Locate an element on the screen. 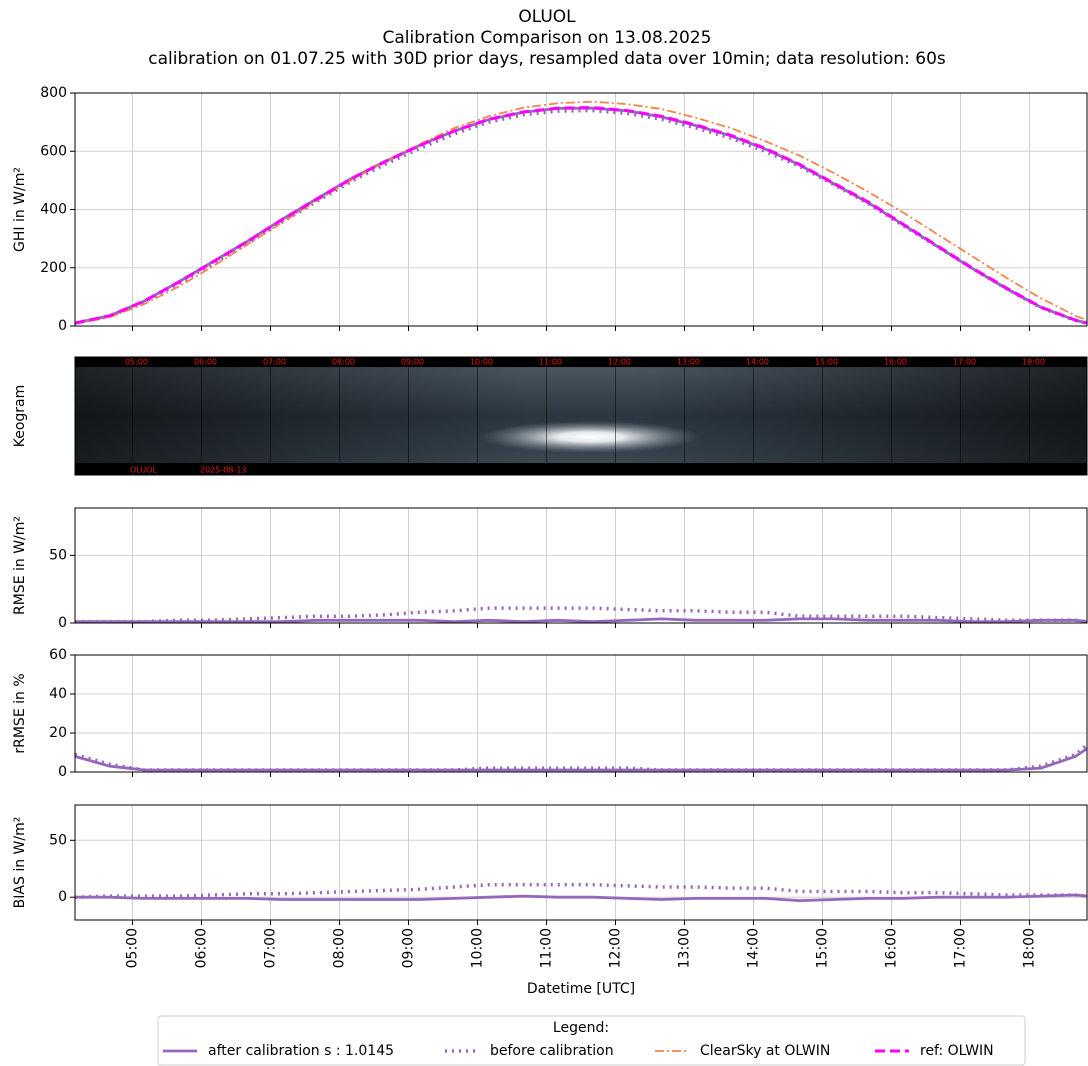 Image resolution: width=1088 pixels, height=1066 pixels. keogram-label: 05:00 is located at coordinates (136, 362).